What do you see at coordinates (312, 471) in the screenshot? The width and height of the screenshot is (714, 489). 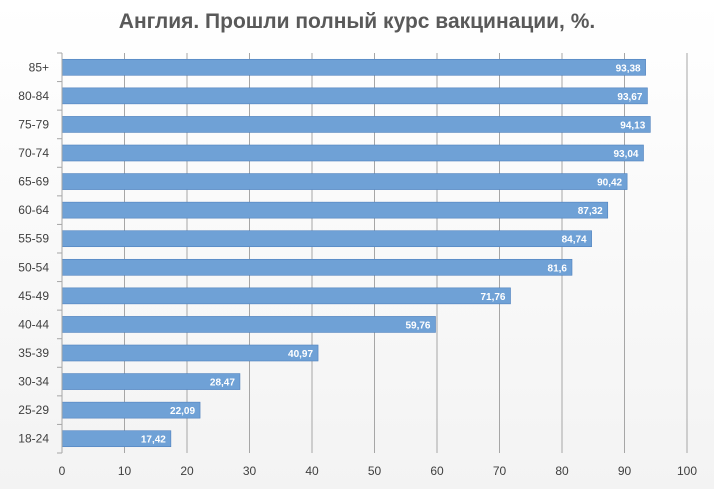 I see `x-tick-label: 40` at bounding box center [312, 471].